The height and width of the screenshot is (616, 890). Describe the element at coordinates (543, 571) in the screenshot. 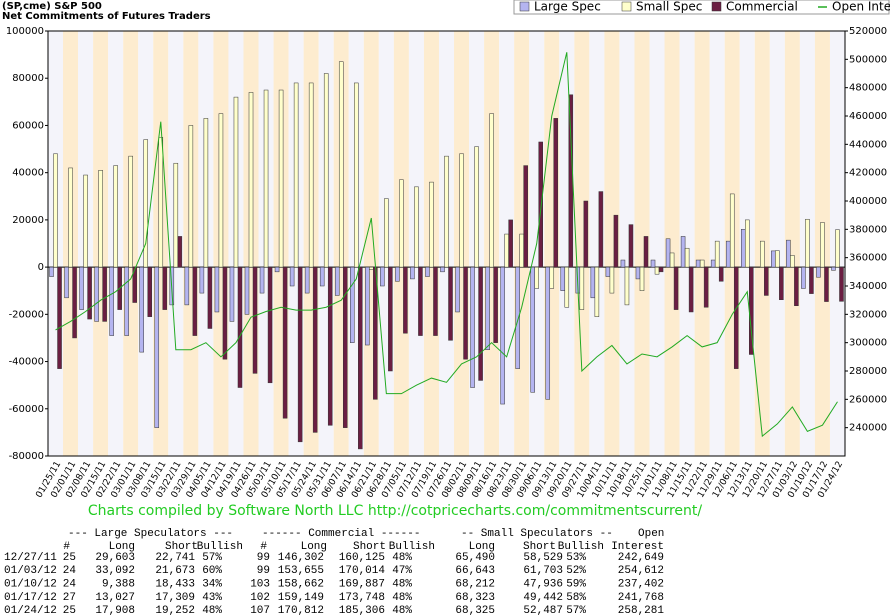

I see `table-cell: 61,703` at that location.